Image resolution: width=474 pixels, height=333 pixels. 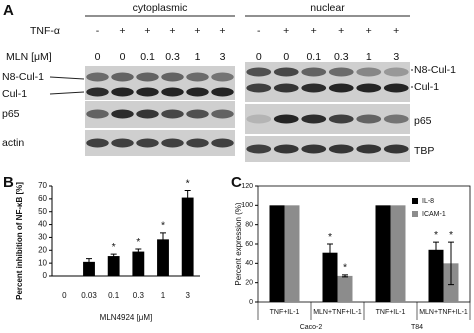 I want to click on x-tick-label: 0, so click(x=64, y=295).